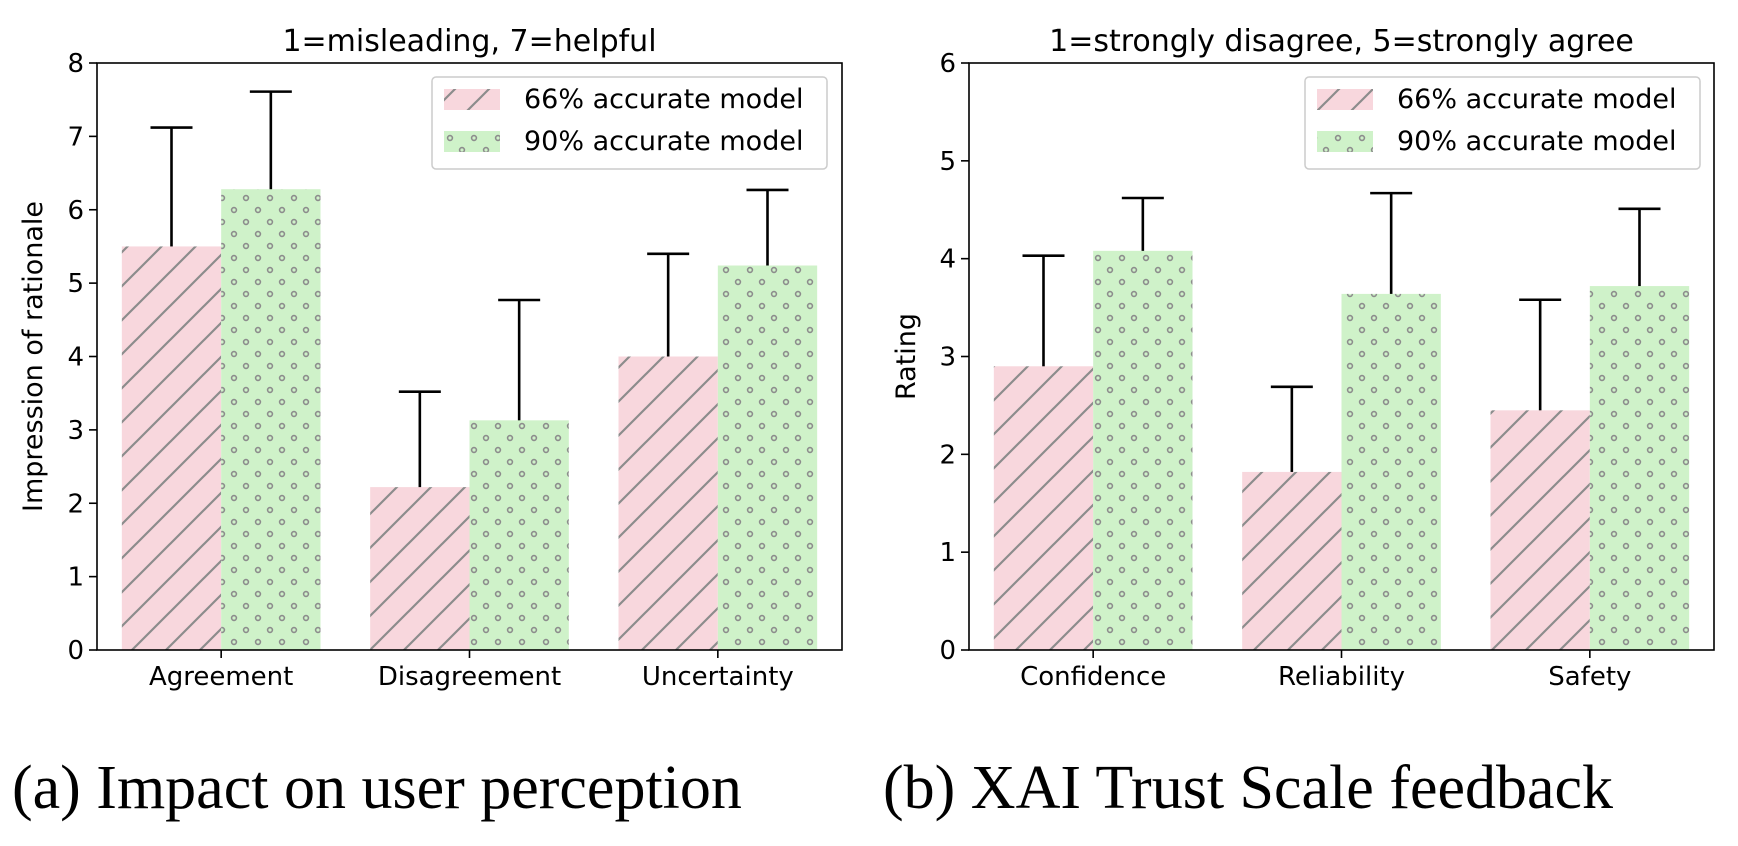  What do you see at coordinates (718, 677) in the screenshot?
I see `x-tick-label-uncertainty: Uncertainty` at bounding box center [718, 677].